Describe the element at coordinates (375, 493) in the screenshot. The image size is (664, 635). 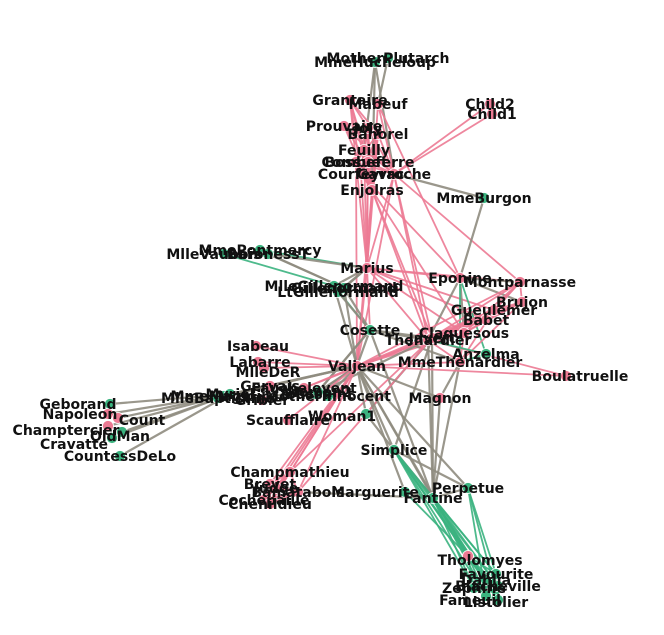
I see `node-label-Marguerite: Marguerite` at that location.